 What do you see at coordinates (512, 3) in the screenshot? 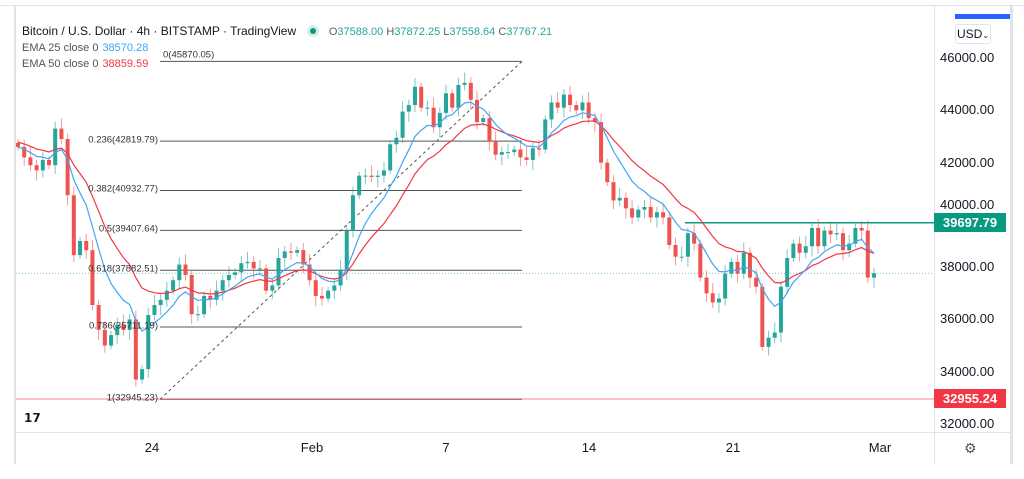
I see `top-strip` at bounding box center [512, 3].